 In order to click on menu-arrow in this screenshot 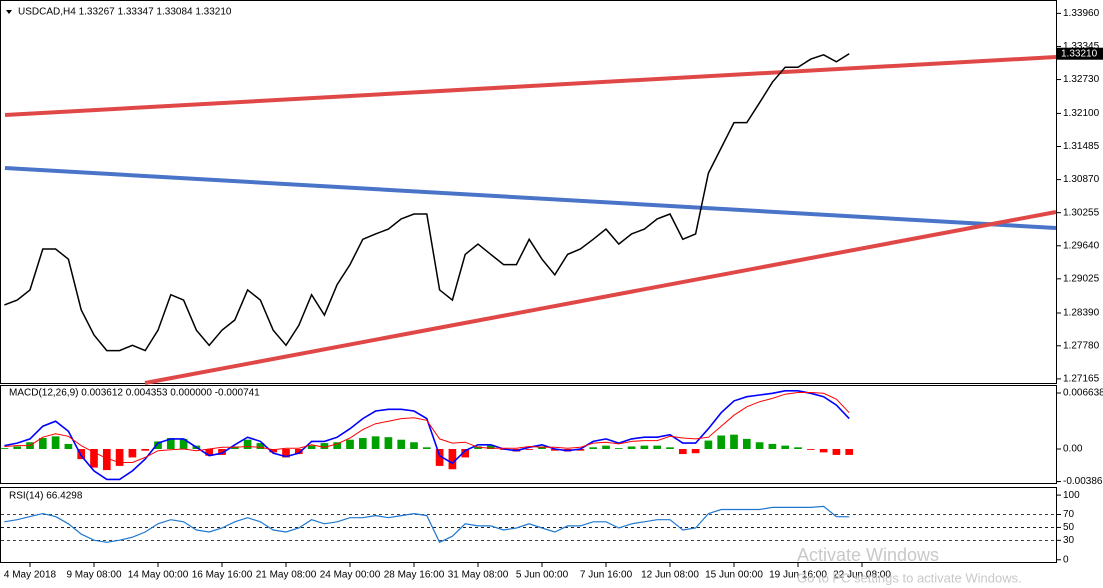, I will do `click(9, 12)`.